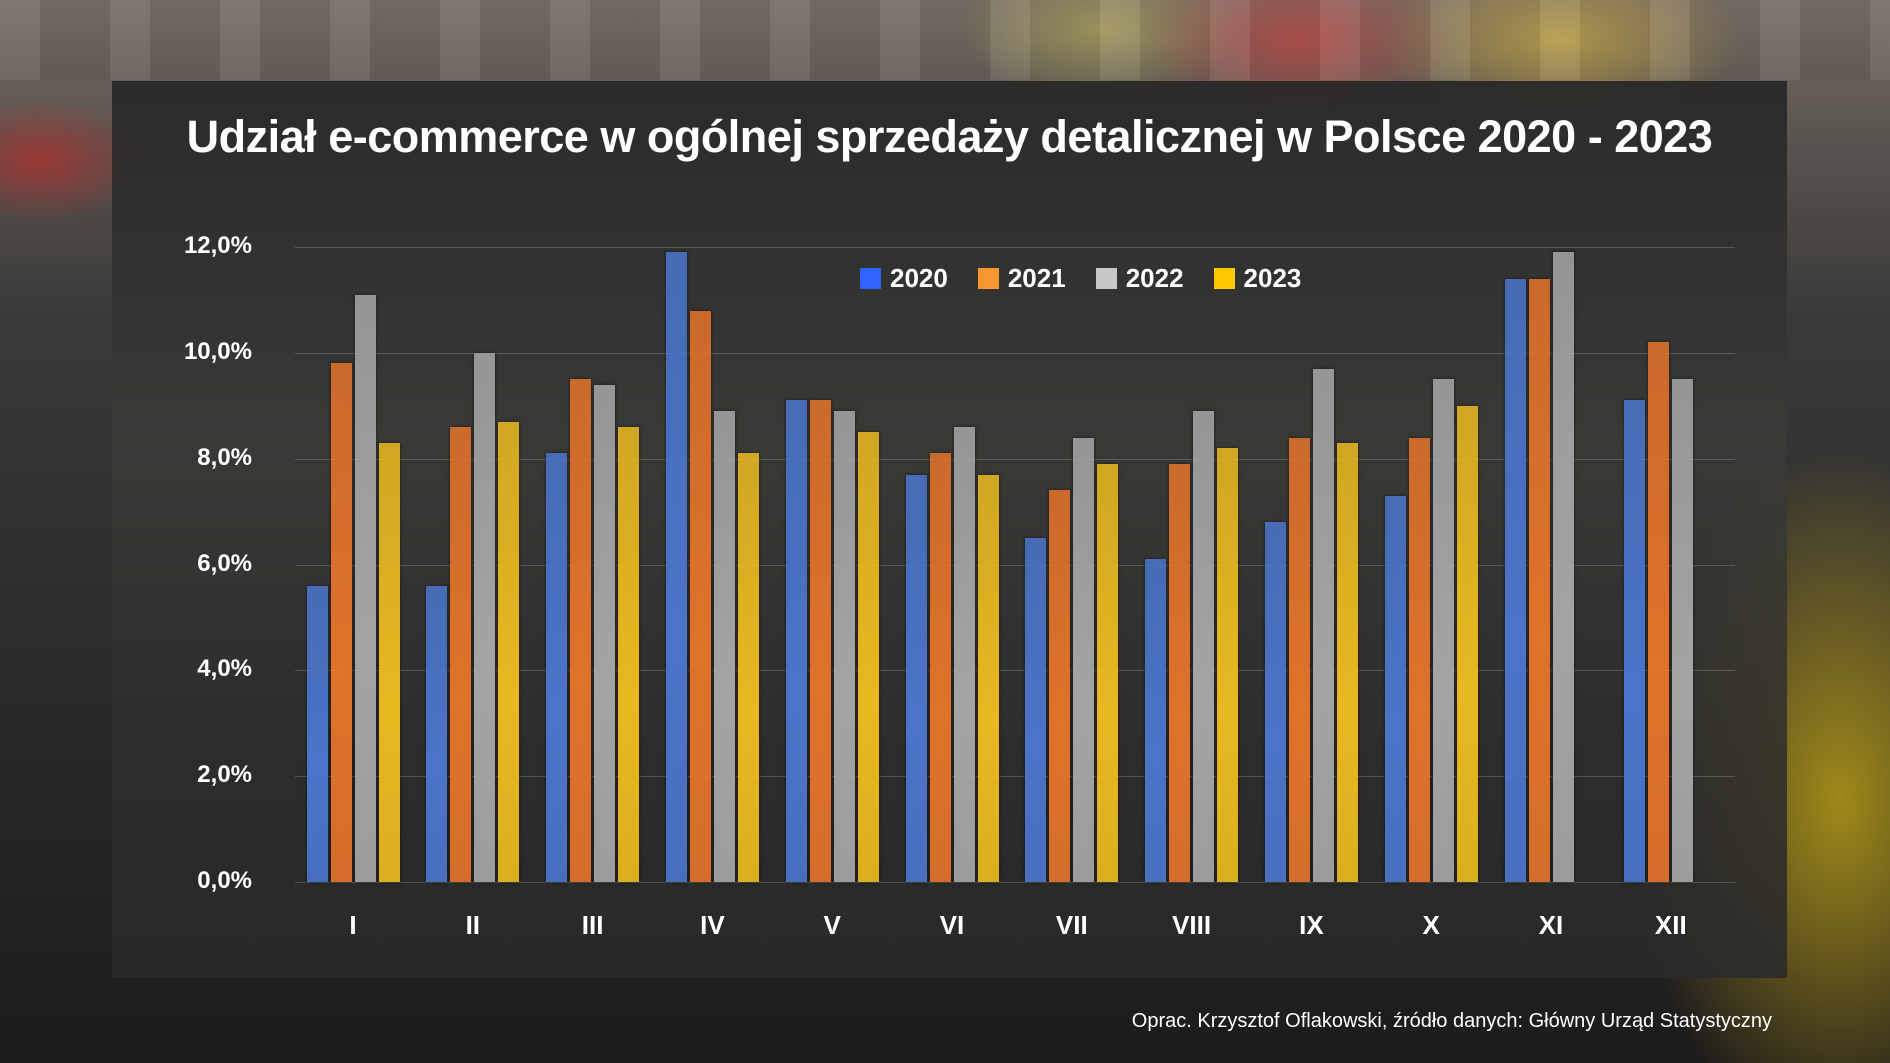 The width and height of the screenshot is (1890, 1063). What do you see at coordinates (1551, 925) in the screenshot?
I see `x-tick-label: XI` at bounding box center [1551, 925].